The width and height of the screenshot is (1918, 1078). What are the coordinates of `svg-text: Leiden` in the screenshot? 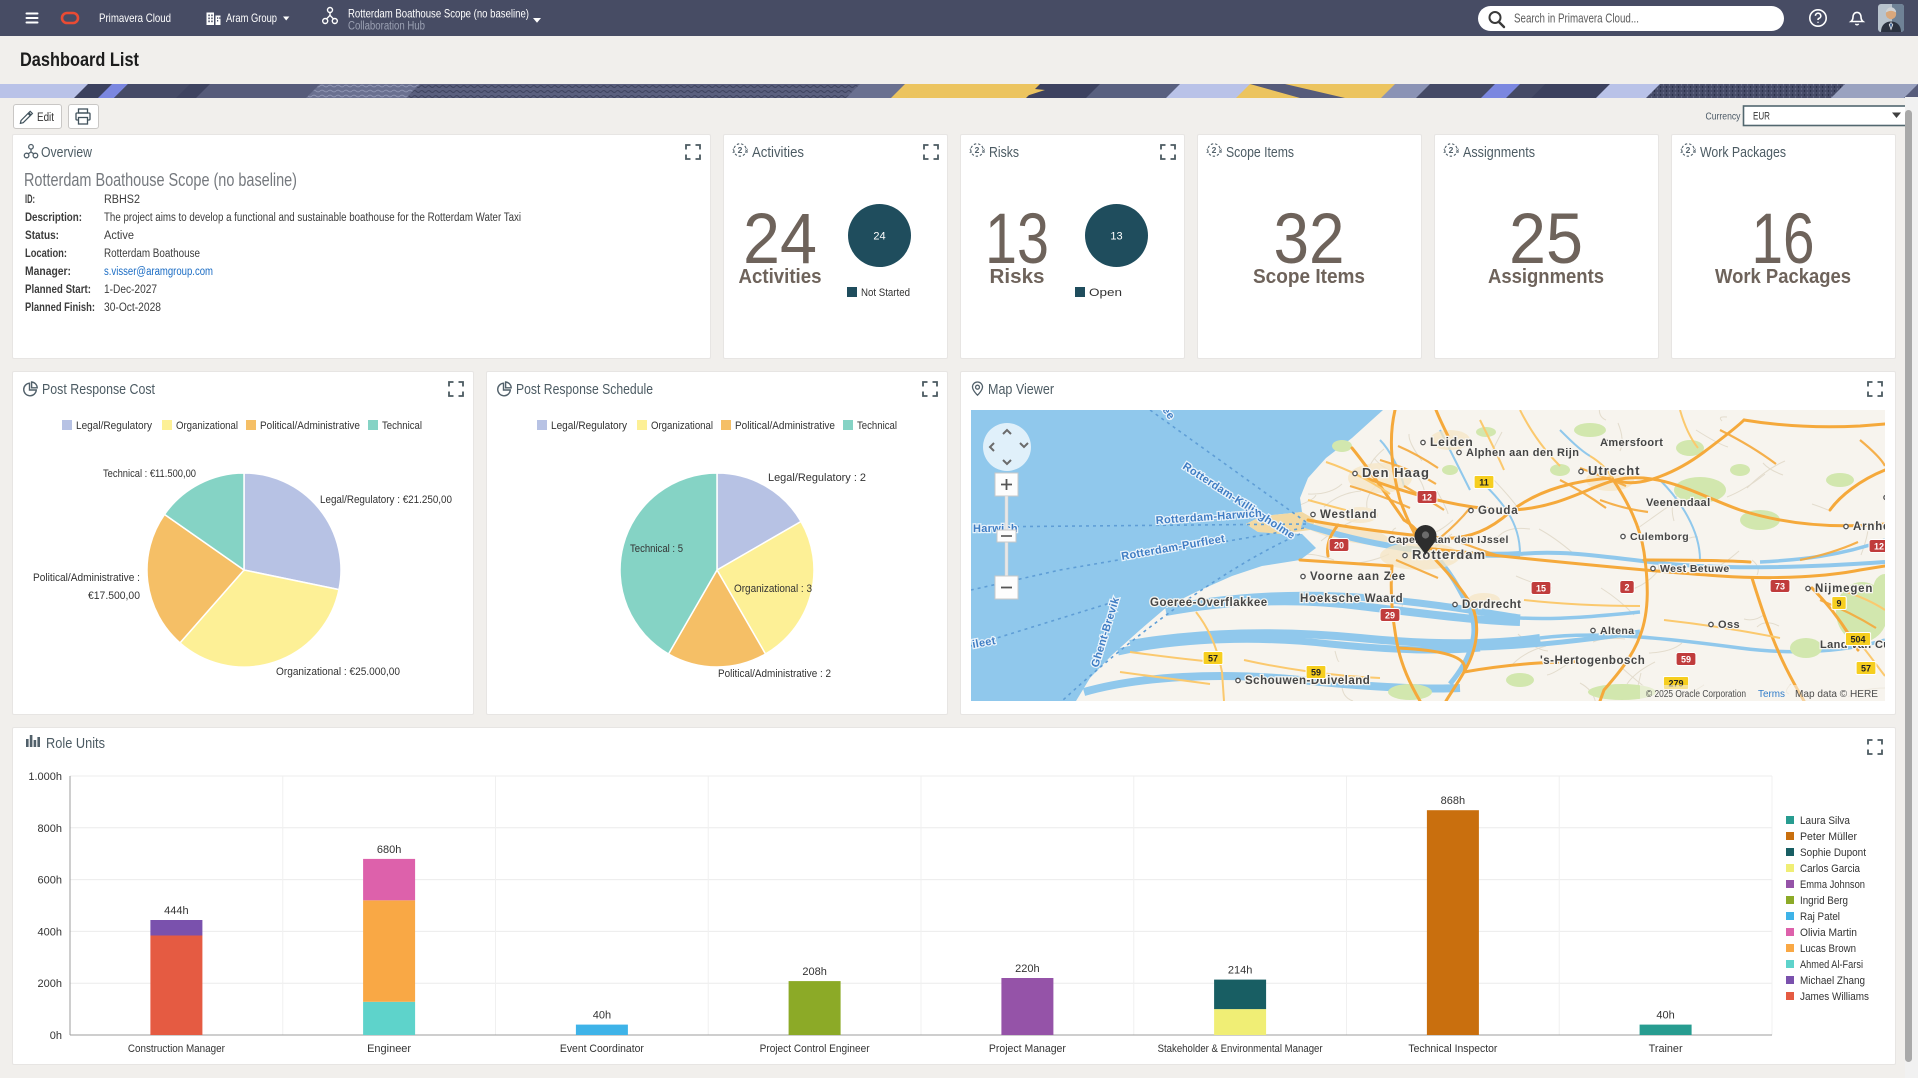 It's located at (1451, 442).